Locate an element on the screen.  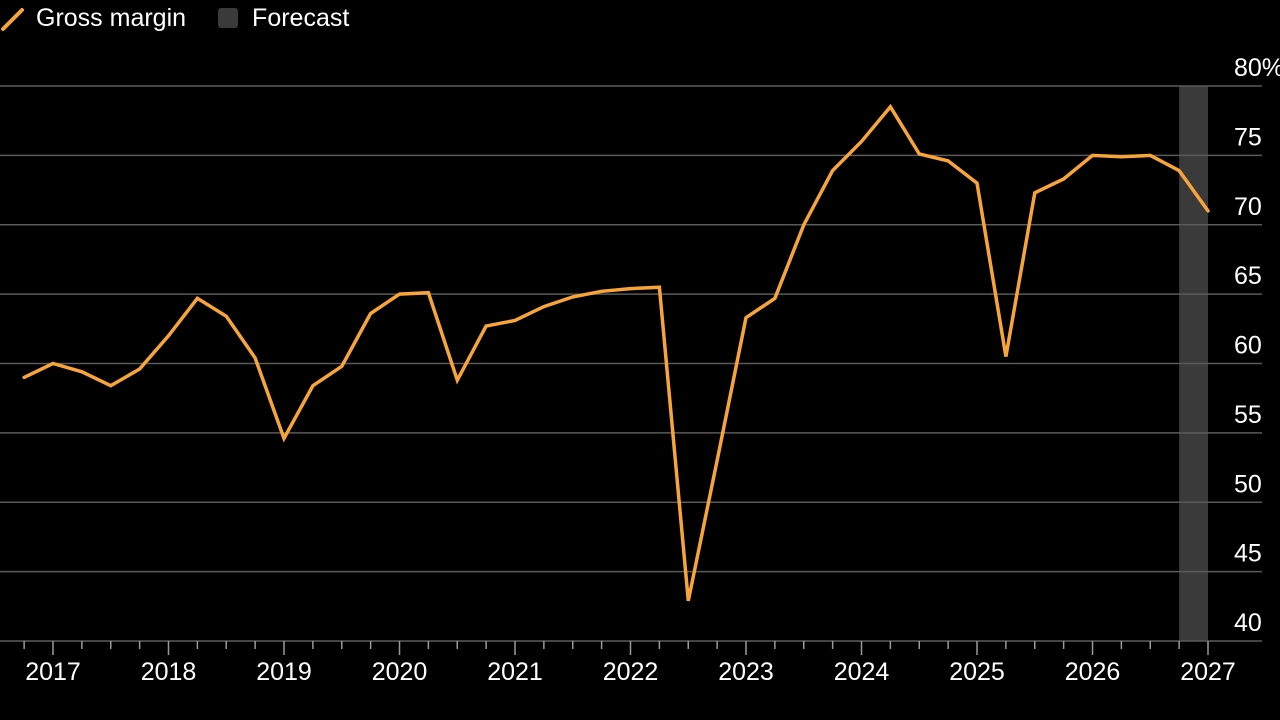
x-tick-label: 2027 is located at coordinates (1208, 672).